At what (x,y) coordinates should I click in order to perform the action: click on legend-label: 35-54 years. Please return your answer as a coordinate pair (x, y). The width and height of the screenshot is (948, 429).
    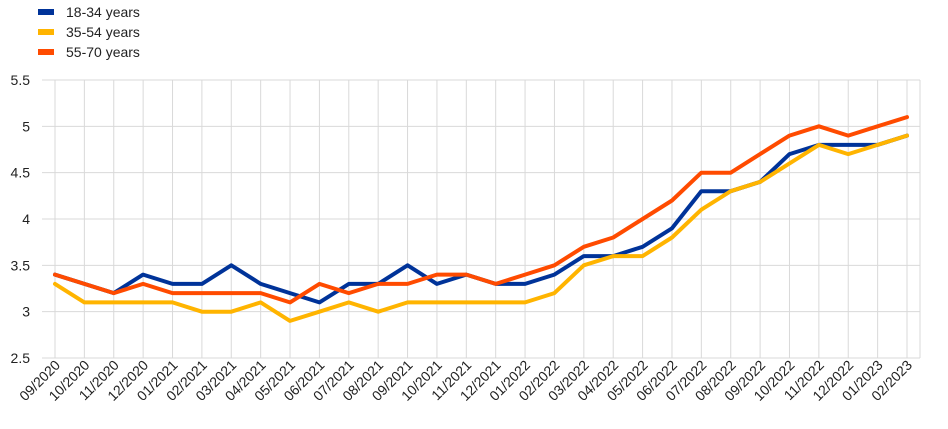
    Looking at the image, I should click on (103, 32).